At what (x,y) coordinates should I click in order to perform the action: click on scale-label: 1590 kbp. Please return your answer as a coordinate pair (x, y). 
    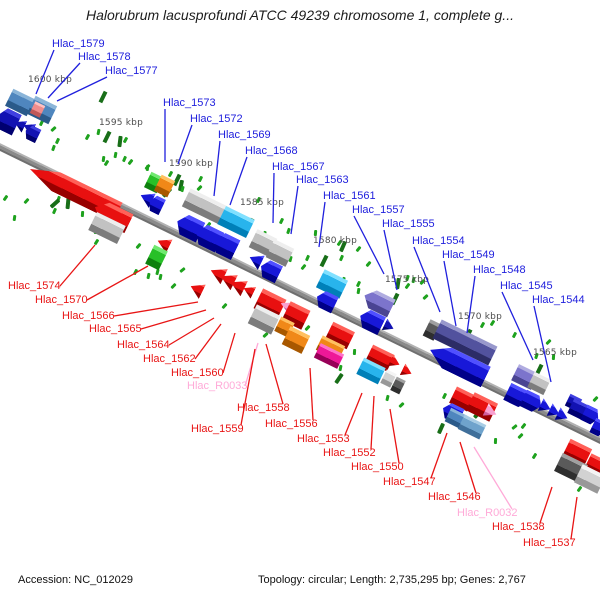
    Looking at the image, I should click on (191, 164).